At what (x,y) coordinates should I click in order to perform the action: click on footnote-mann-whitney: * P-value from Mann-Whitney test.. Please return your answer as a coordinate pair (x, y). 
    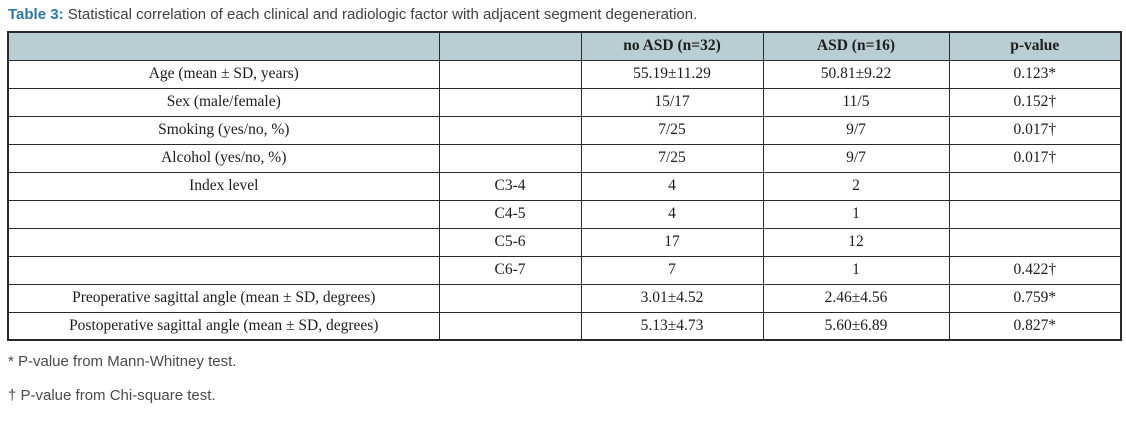
    Looking at the image, I should click on (122, 361).